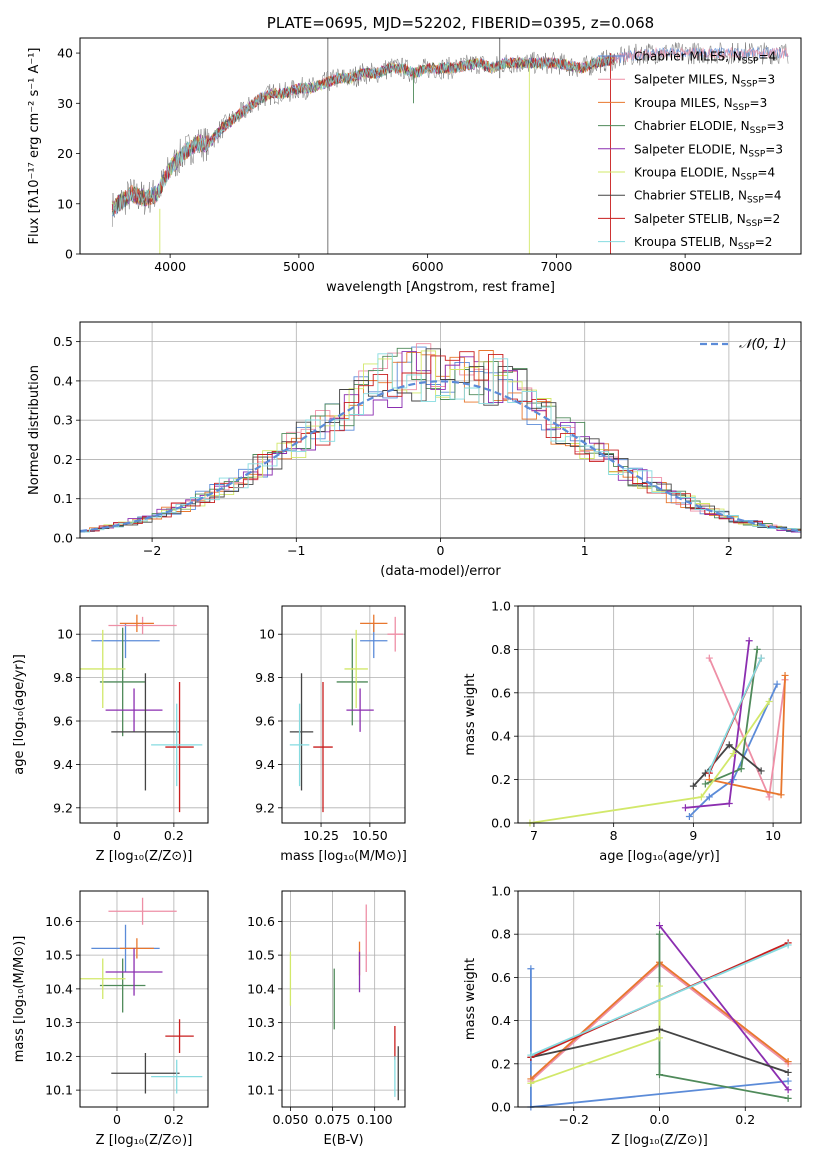 This screenshot has height=1170, width=819. What do you see at coordinates (63, 807) in the screenshot?
I see `y-tick-label: 9.2` at bounding box center [63, 807].